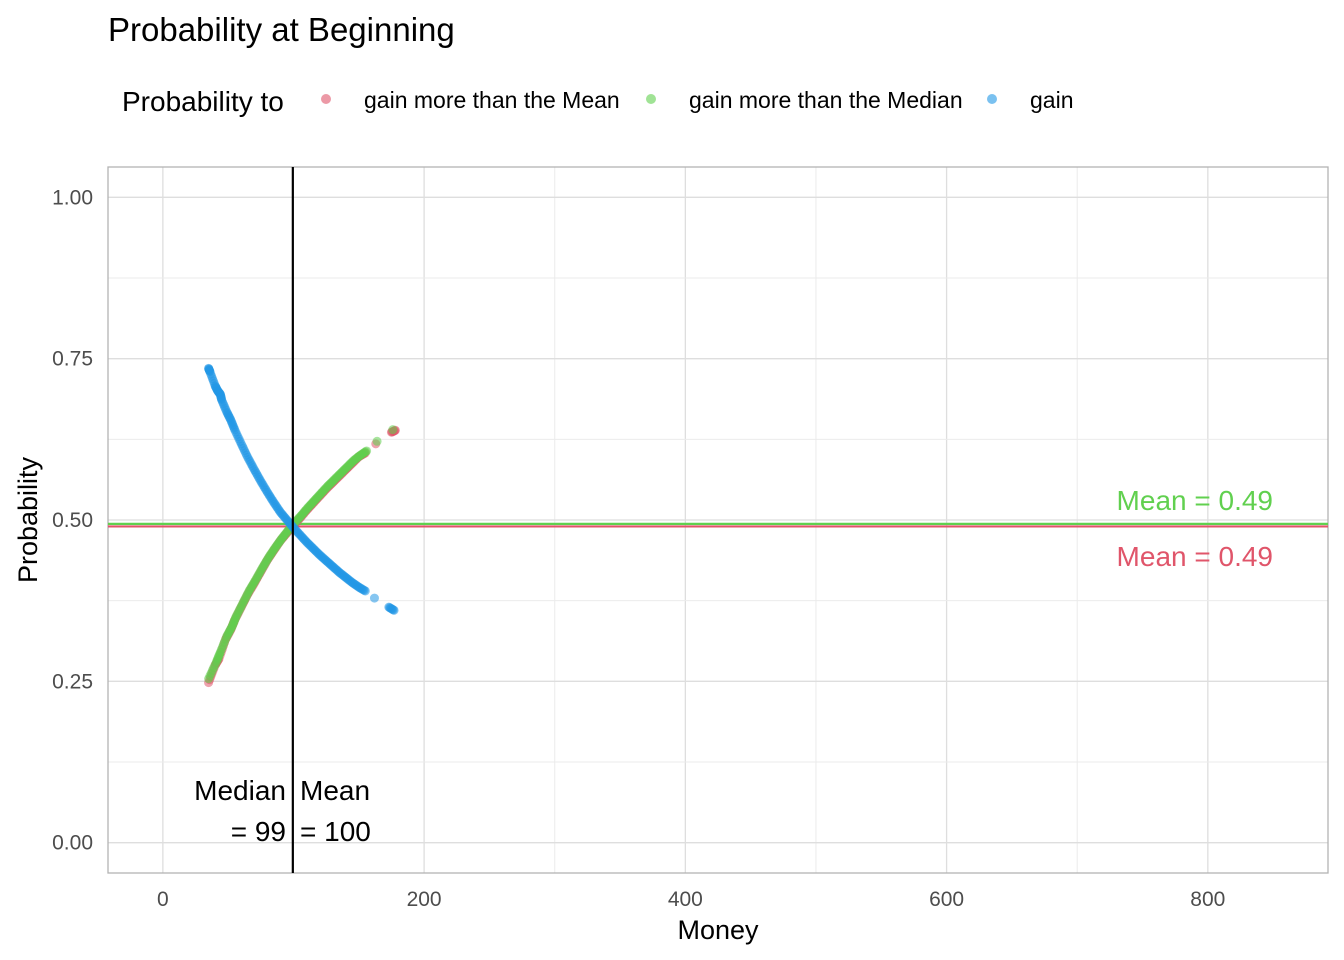  What do you see at coordinates (718, 930) in the screenshot?
I see `x-axis-title: Money` at bounding box center [718, 930].